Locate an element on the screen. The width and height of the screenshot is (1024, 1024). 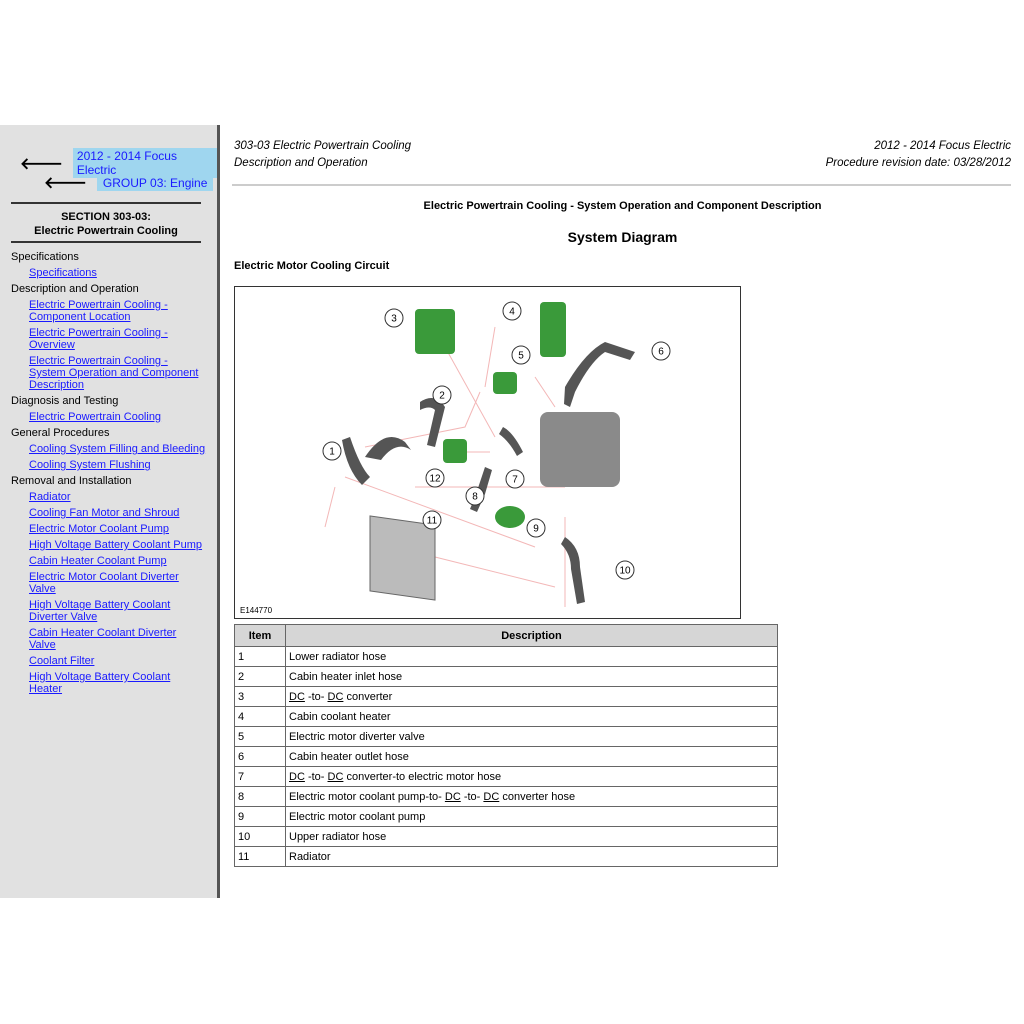
electric-motor-illustration is located at coordinates (580, 449).